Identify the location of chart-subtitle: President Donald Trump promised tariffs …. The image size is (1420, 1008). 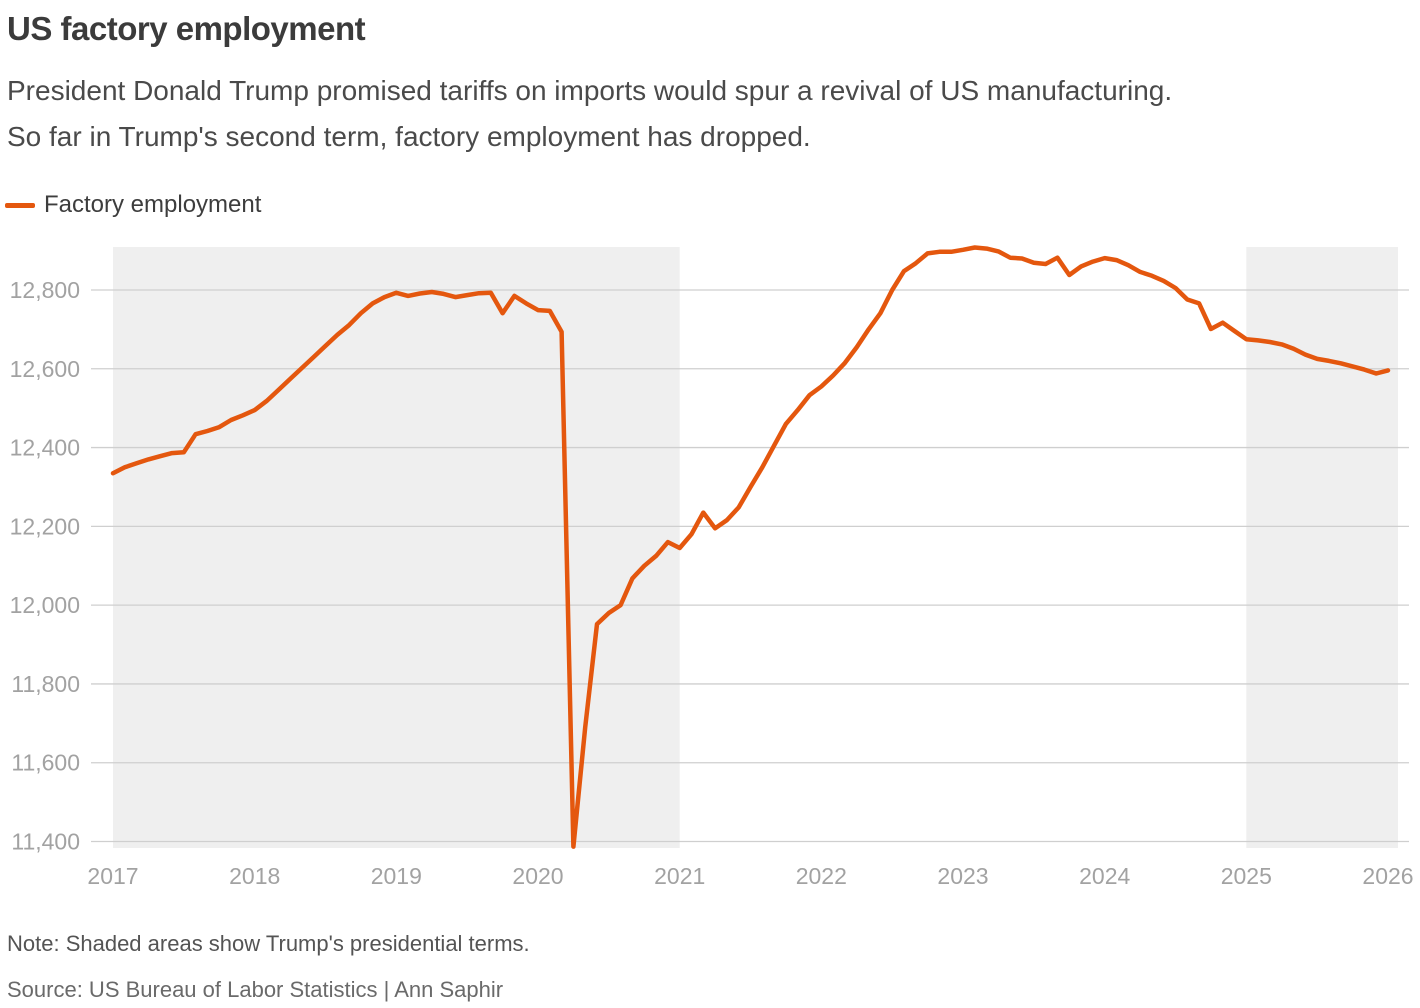
(589, 114).